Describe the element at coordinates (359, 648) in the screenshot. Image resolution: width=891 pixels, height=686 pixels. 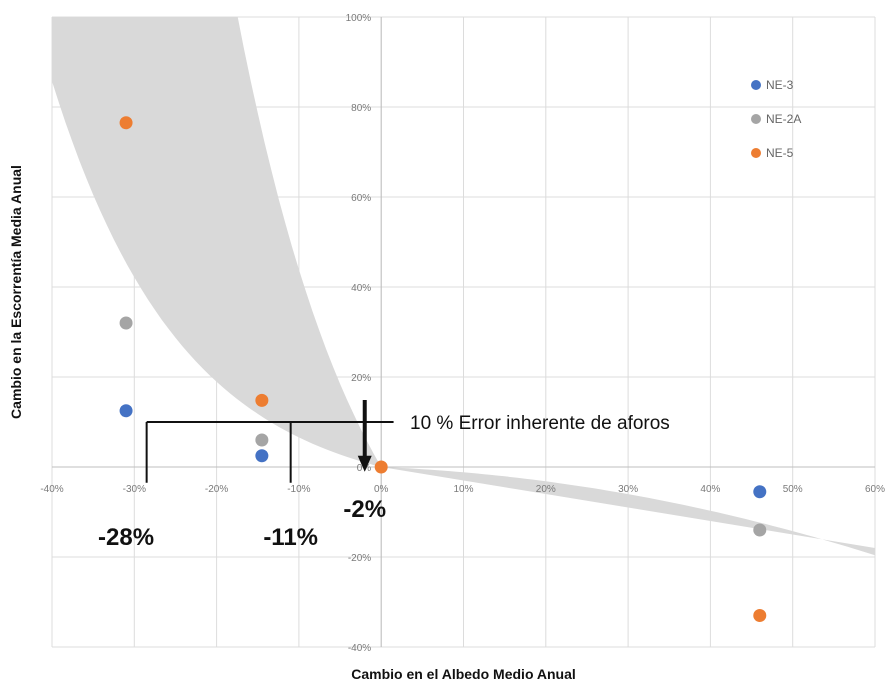
I see `y-tick-label: -40%` at that location.